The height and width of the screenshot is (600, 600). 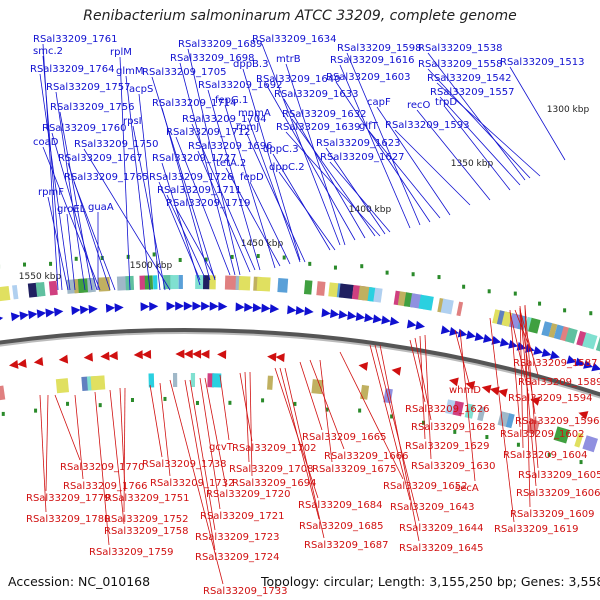 What do you see at coordinates (552, 514) in the screenshot?
I see `reverse-gene-label: RSal33209_1609` at bounding box center [552, 514].